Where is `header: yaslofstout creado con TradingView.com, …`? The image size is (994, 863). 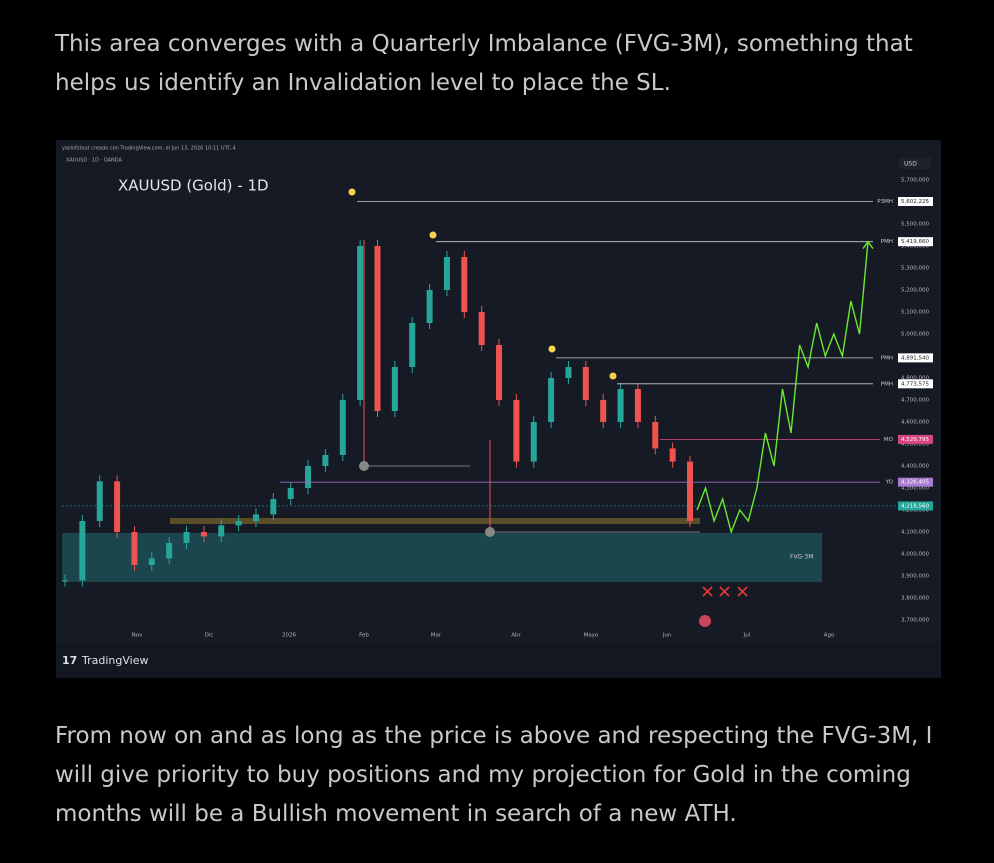 header: yaslofstout creado con TradingView.com, … is located at coordinates (149, 149).